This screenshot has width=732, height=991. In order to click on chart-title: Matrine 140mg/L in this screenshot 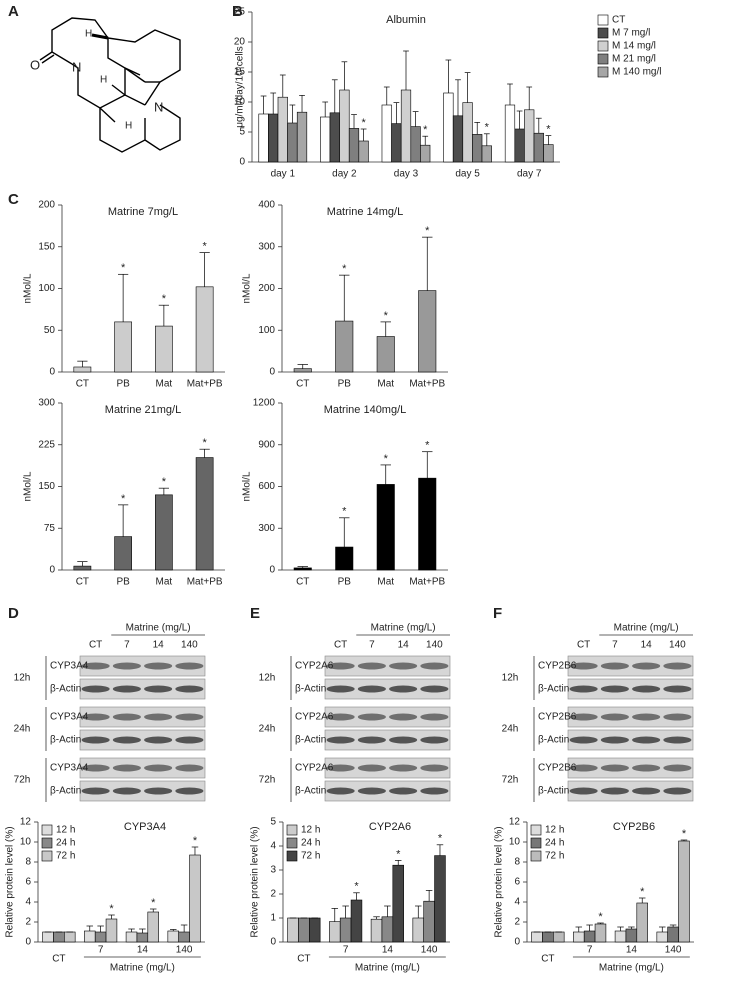, I will do `click(365, 410)`.